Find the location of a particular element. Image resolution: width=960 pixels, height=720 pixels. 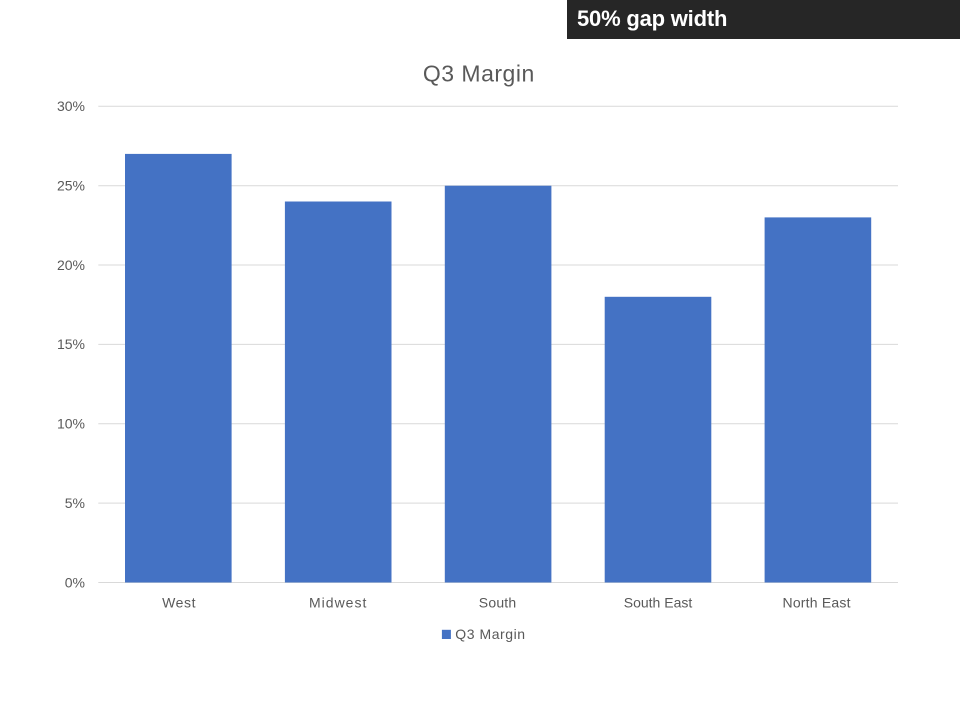

svg-text: 15% is located at coordinates (71, 344).